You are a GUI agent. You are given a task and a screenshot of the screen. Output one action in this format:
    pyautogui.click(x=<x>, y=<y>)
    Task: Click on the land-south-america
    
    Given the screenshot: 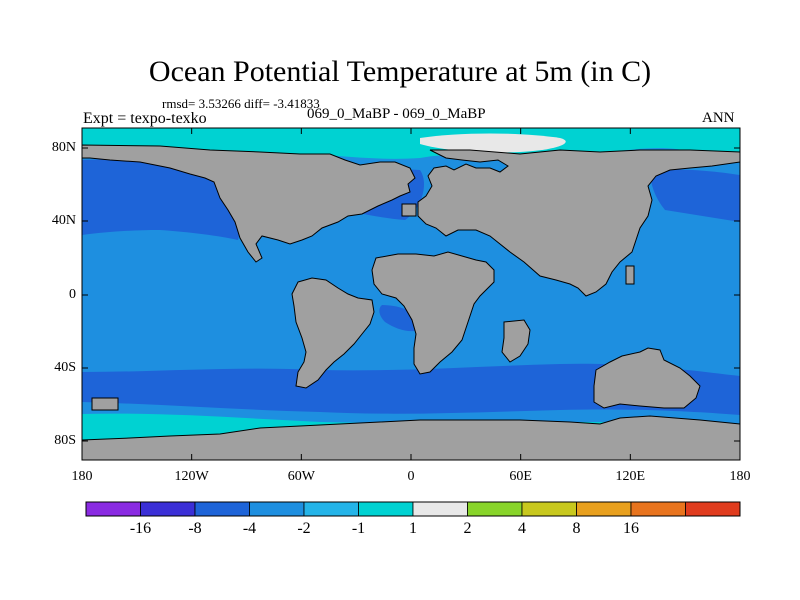 What is the action you would take?
    pyautogui.click(x=333, y=333)
    